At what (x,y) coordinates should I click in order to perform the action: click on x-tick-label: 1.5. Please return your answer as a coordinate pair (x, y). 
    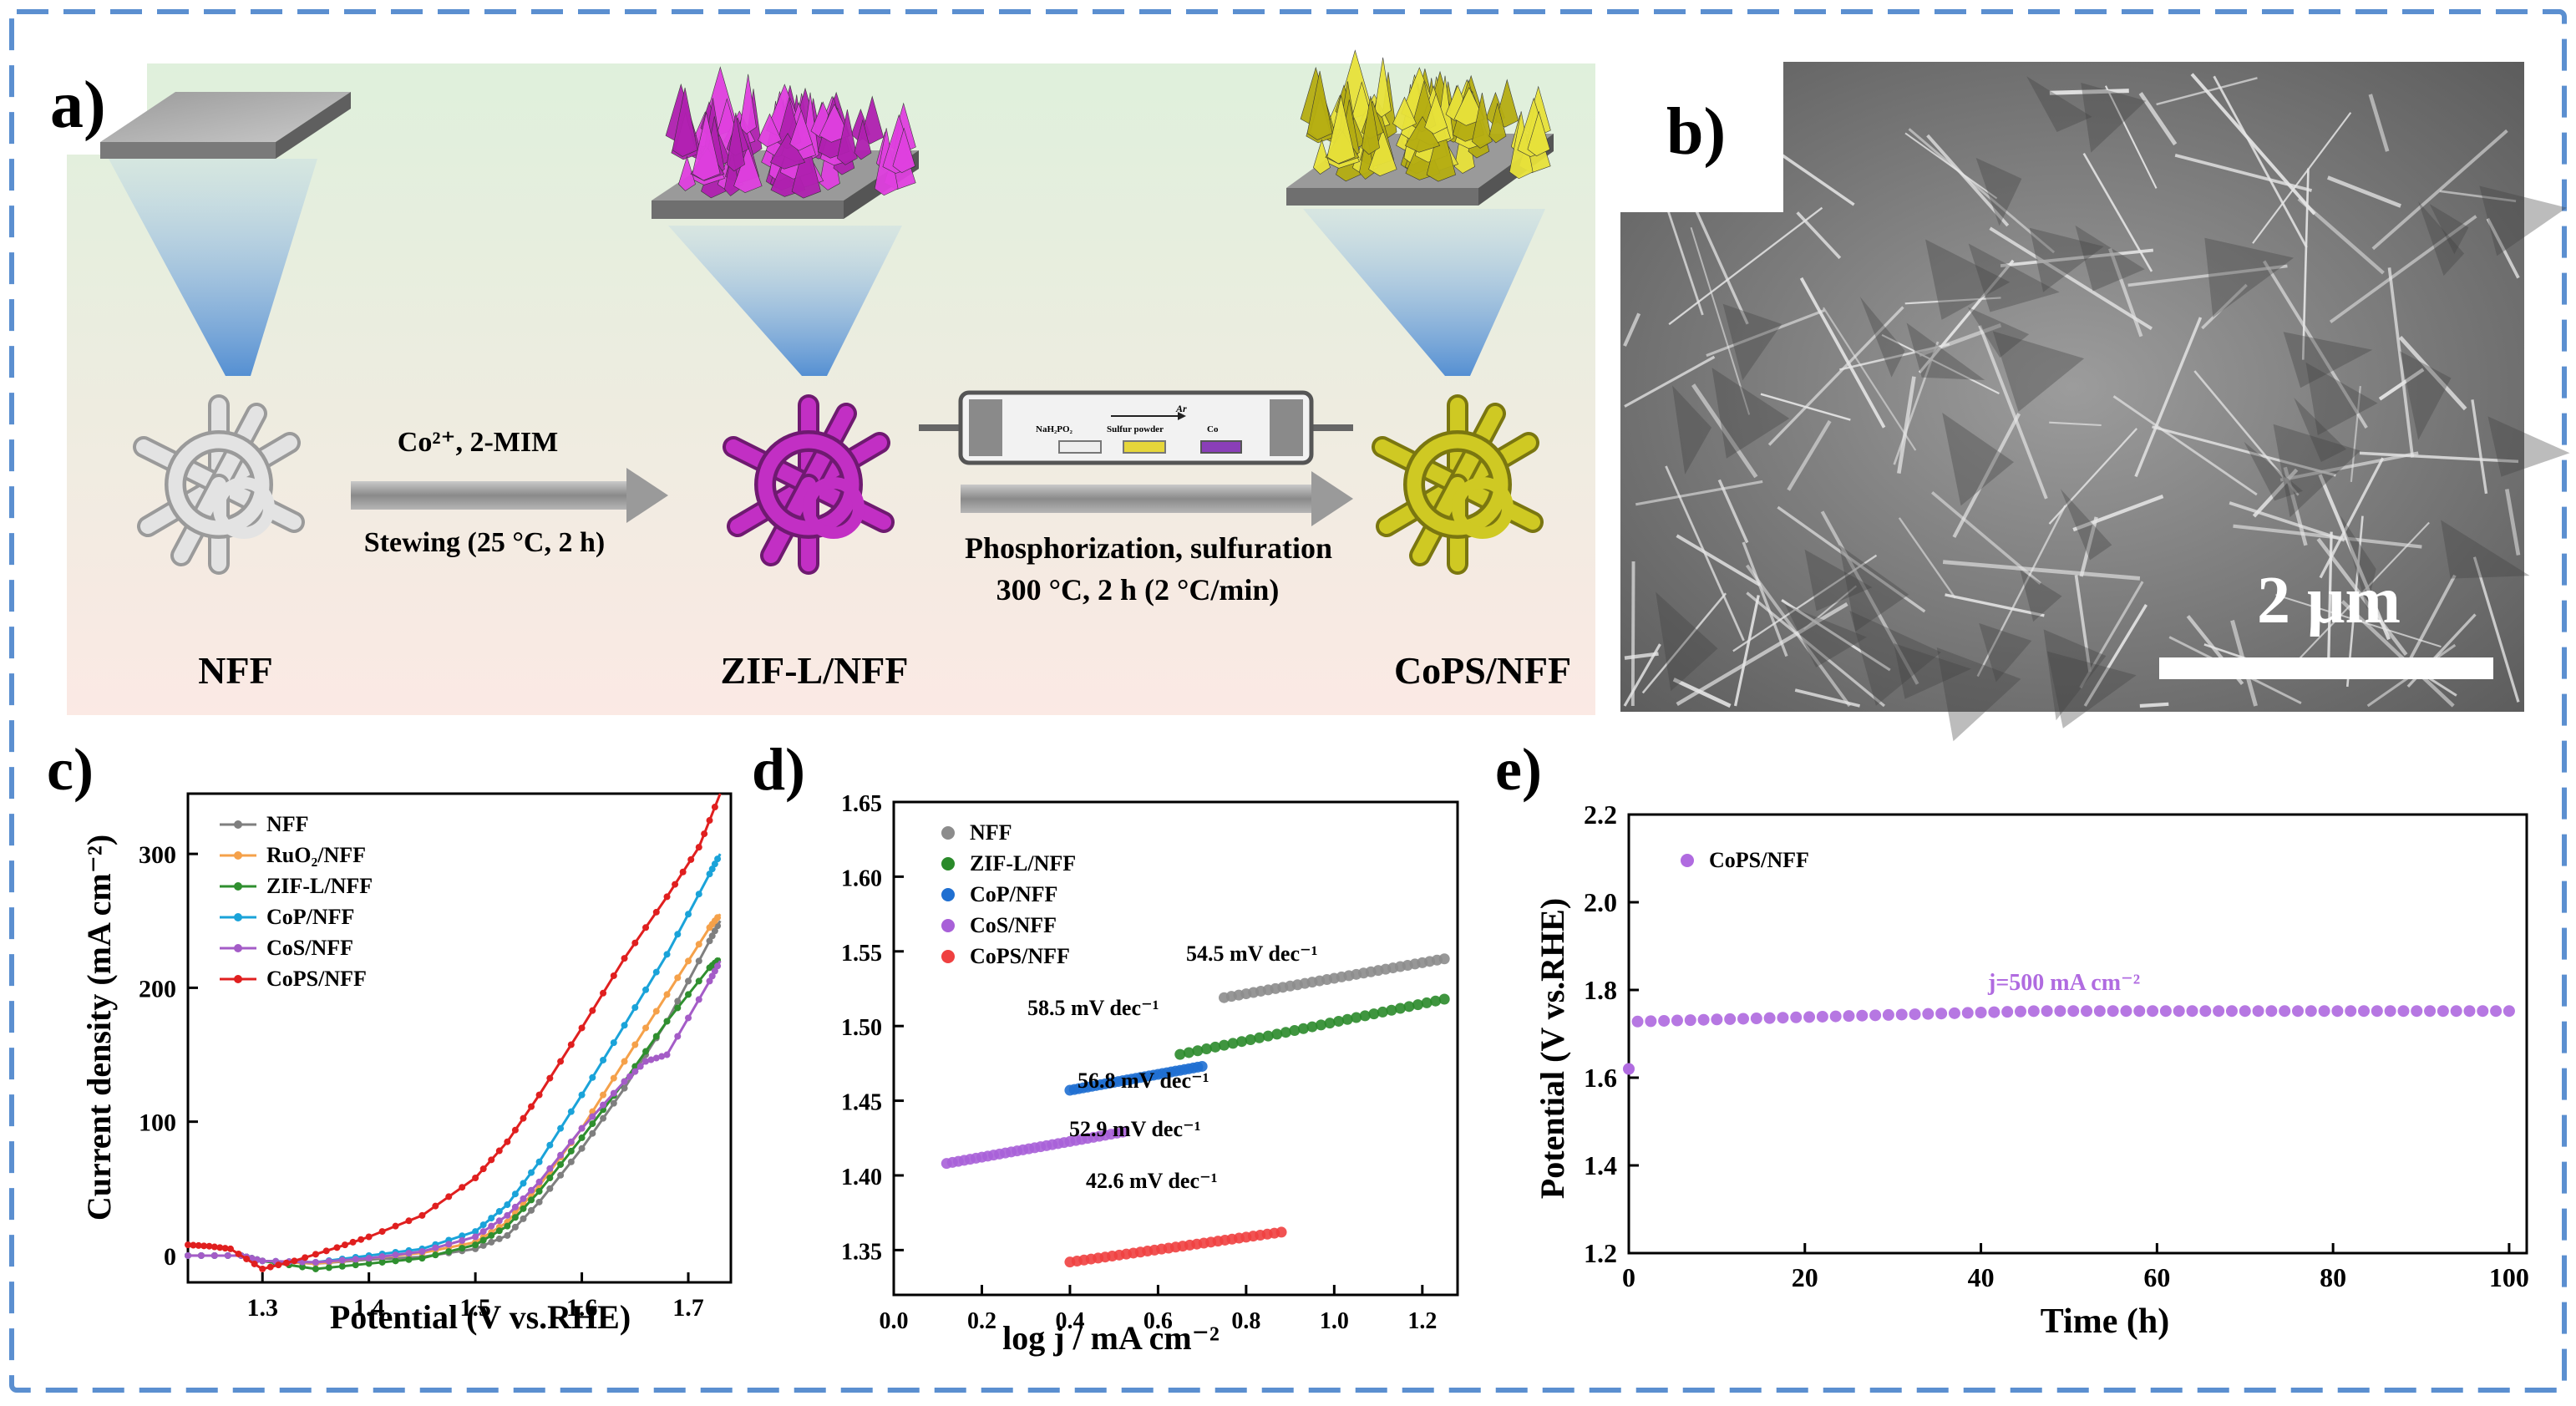
    Looking at the image, I should click on (475, 1308).